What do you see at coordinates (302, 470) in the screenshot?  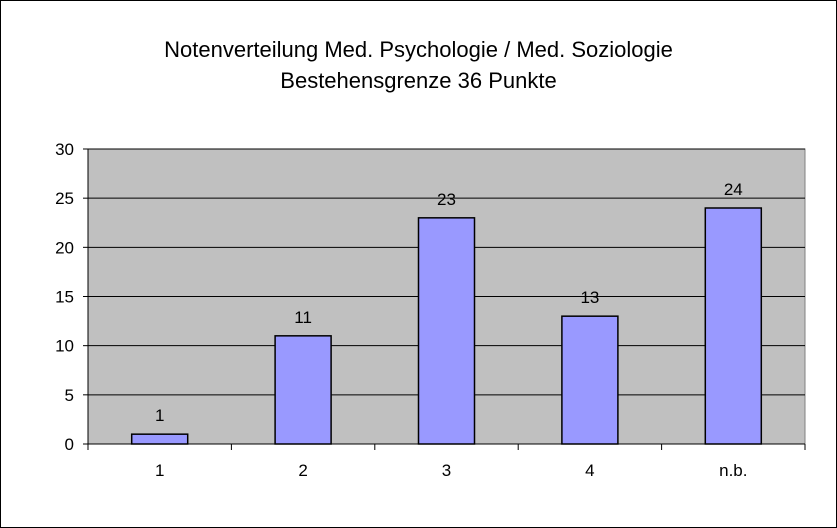 I see `x-tick-label: 2` at bounding box center [302, 470].